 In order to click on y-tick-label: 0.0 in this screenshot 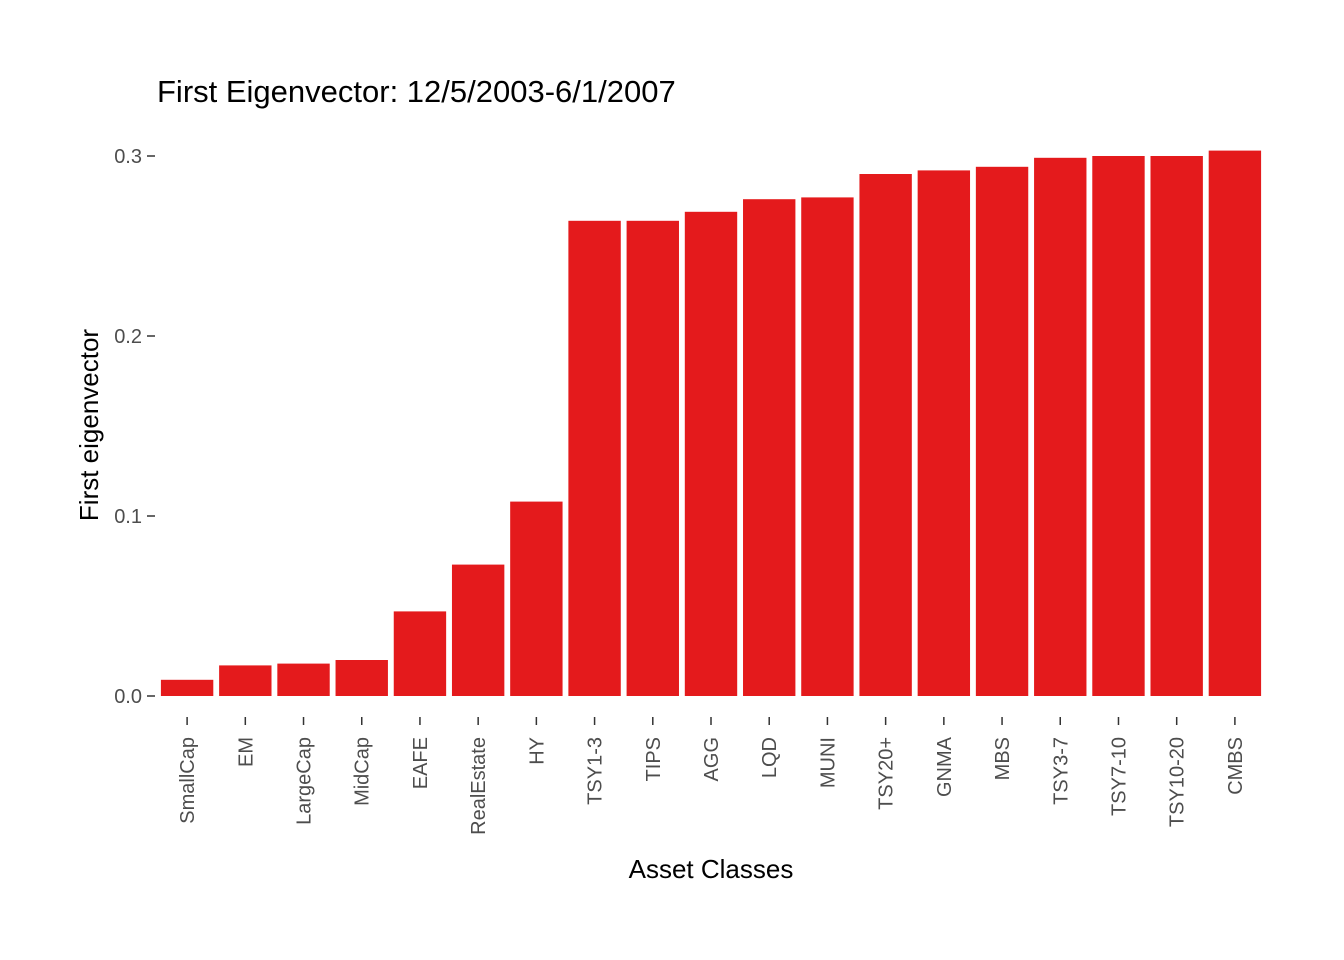, I will do `click(128, 697)`.